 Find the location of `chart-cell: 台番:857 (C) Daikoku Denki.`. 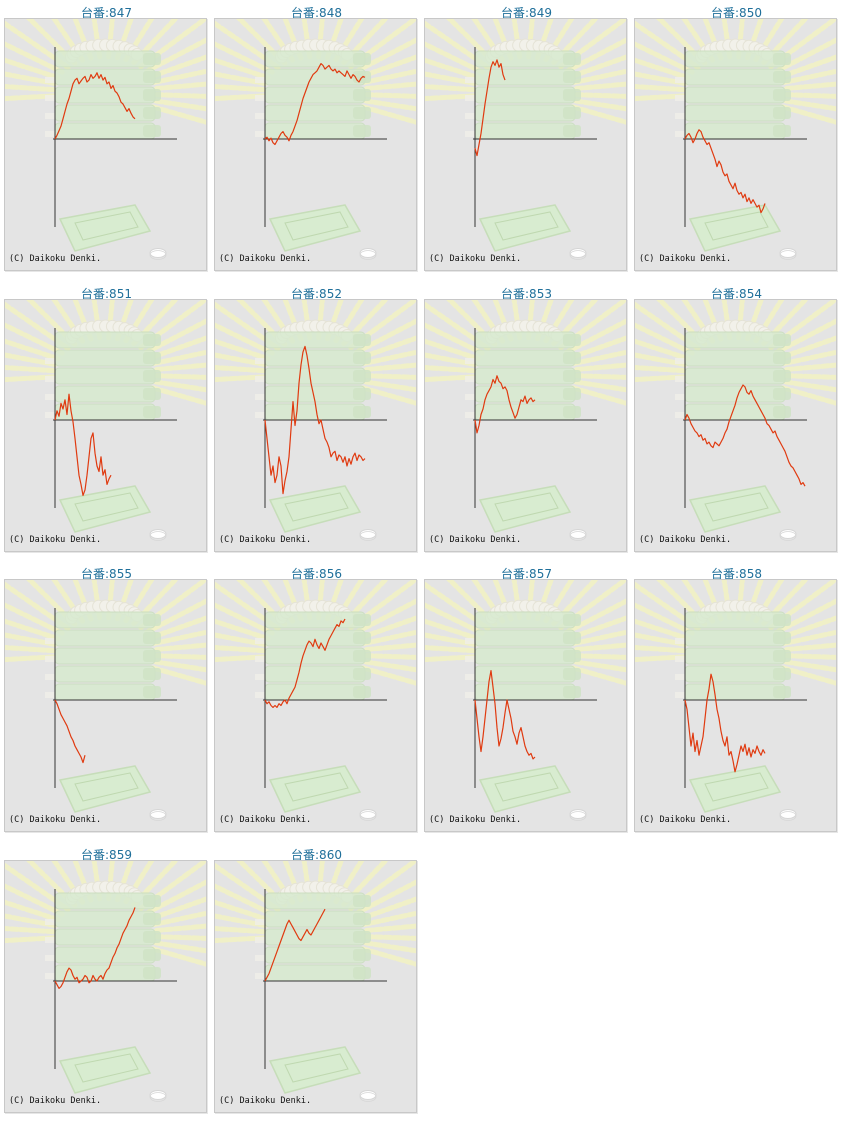

chart-cell: 台番:857 (C) Daikoku Denki. is located at coordinates (526, 698).